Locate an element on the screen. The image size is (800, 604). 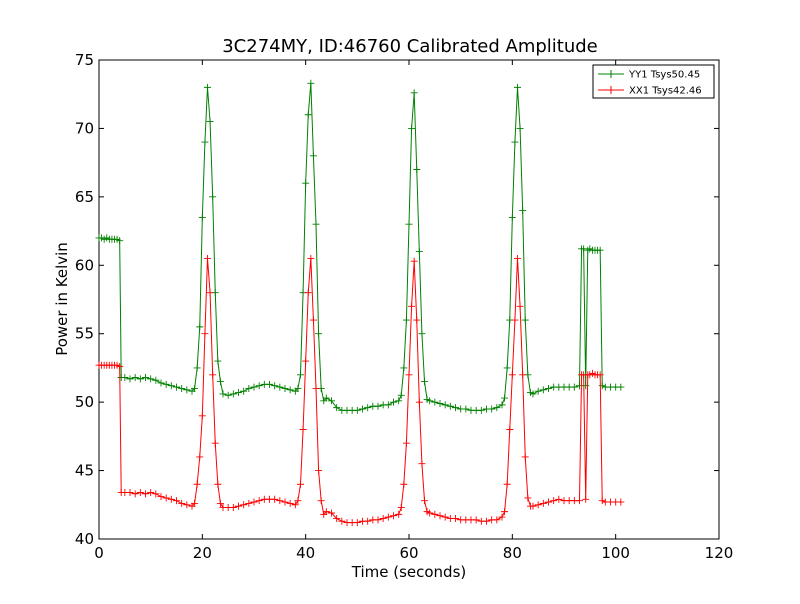
y-tick-label: 55 is located at coordinates (84, 334).